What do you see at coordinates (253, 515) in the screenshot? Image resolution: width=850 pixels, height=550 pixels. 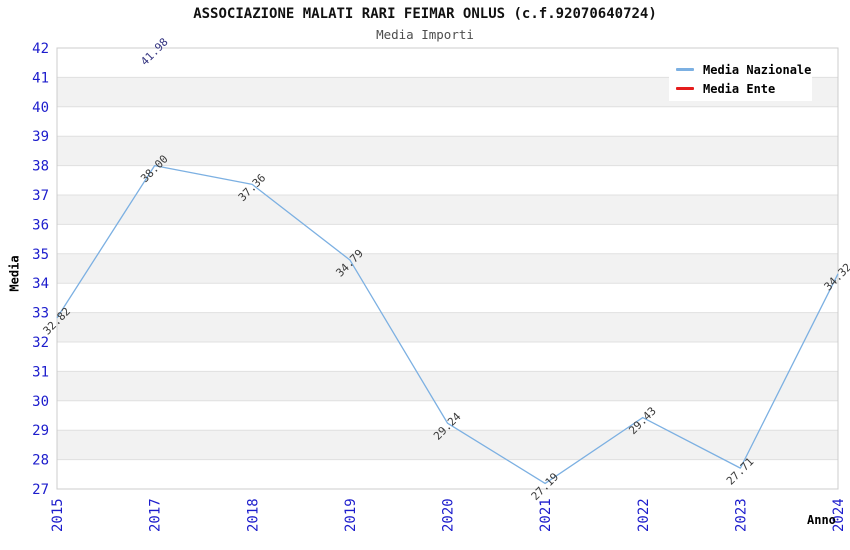 I see `x-tick-label: 2018` at bounding box center [253, 515].